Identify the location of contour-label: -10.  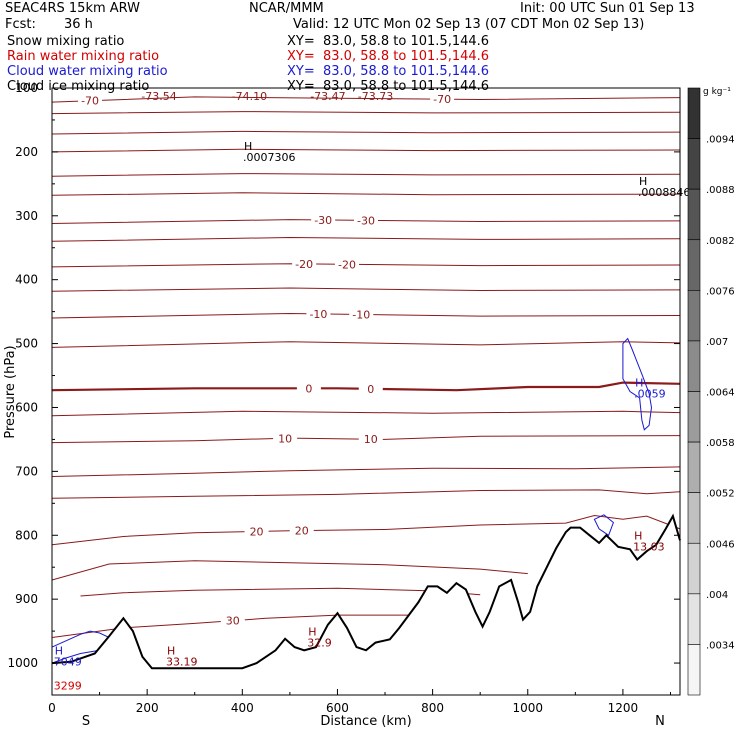
(361, 315).